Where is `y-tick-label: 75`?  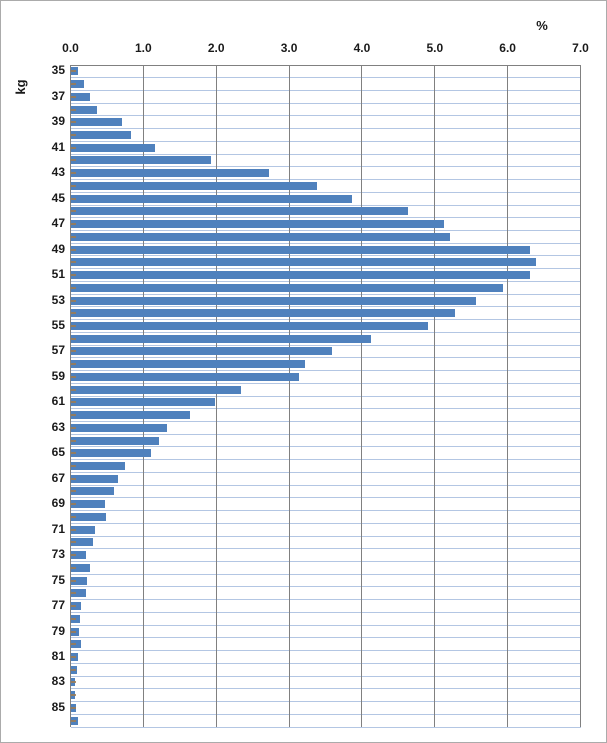 y-tick-label: 75 is located at coordinates (58, 579).